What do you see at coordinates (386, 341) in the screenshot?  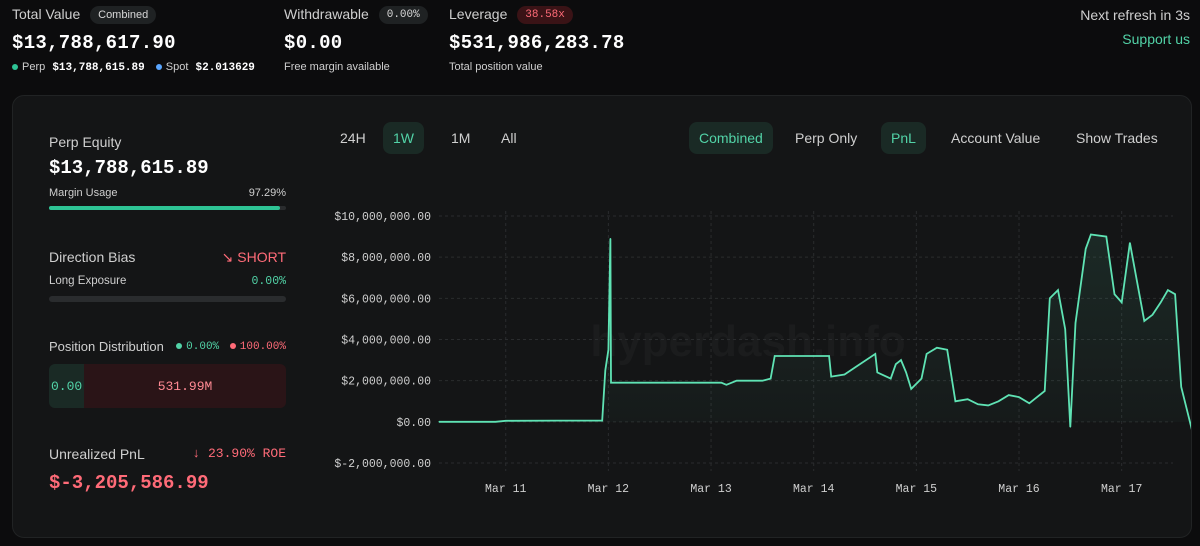 I see `y-tick-label: $4,000,000.00` at bounding box center [386, 341].